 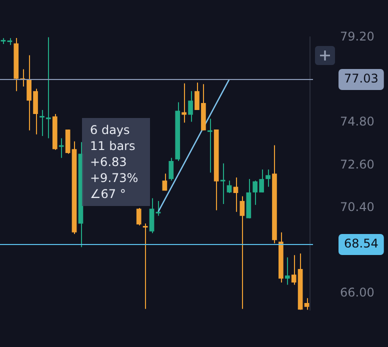 I want to click on annotation: 11 bars, so click(x=113, y=146).